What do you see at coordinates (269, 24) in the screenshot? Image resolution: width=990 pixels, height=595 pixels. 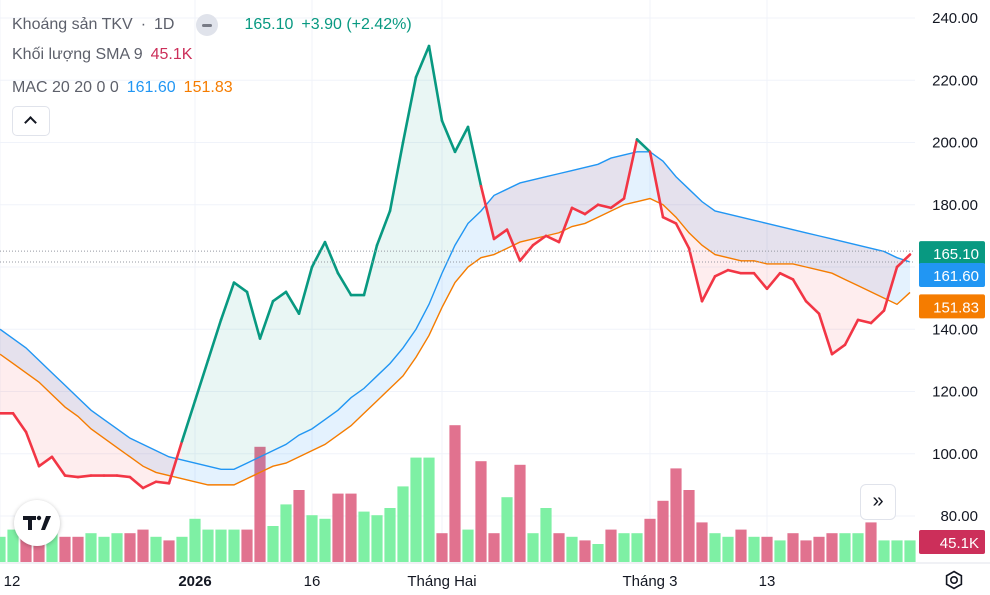 I see `last-price-value: 165.10` at bounding box center [269, 24].